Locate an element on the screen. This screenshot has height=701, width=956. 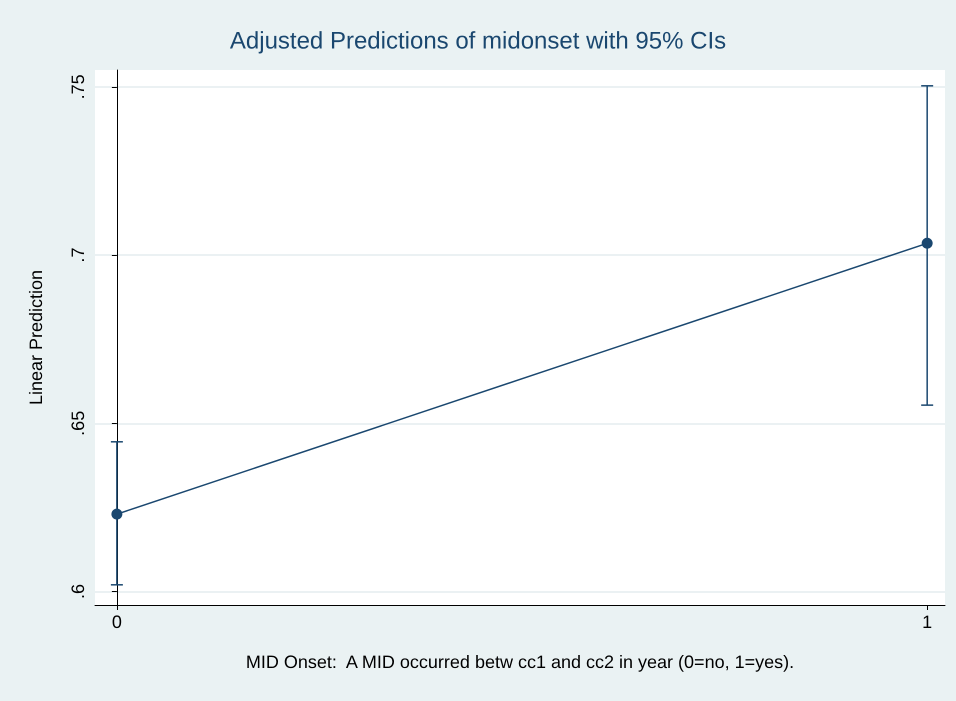
y-axis-title: Linear Prediction is located at coordinates (36, 338).